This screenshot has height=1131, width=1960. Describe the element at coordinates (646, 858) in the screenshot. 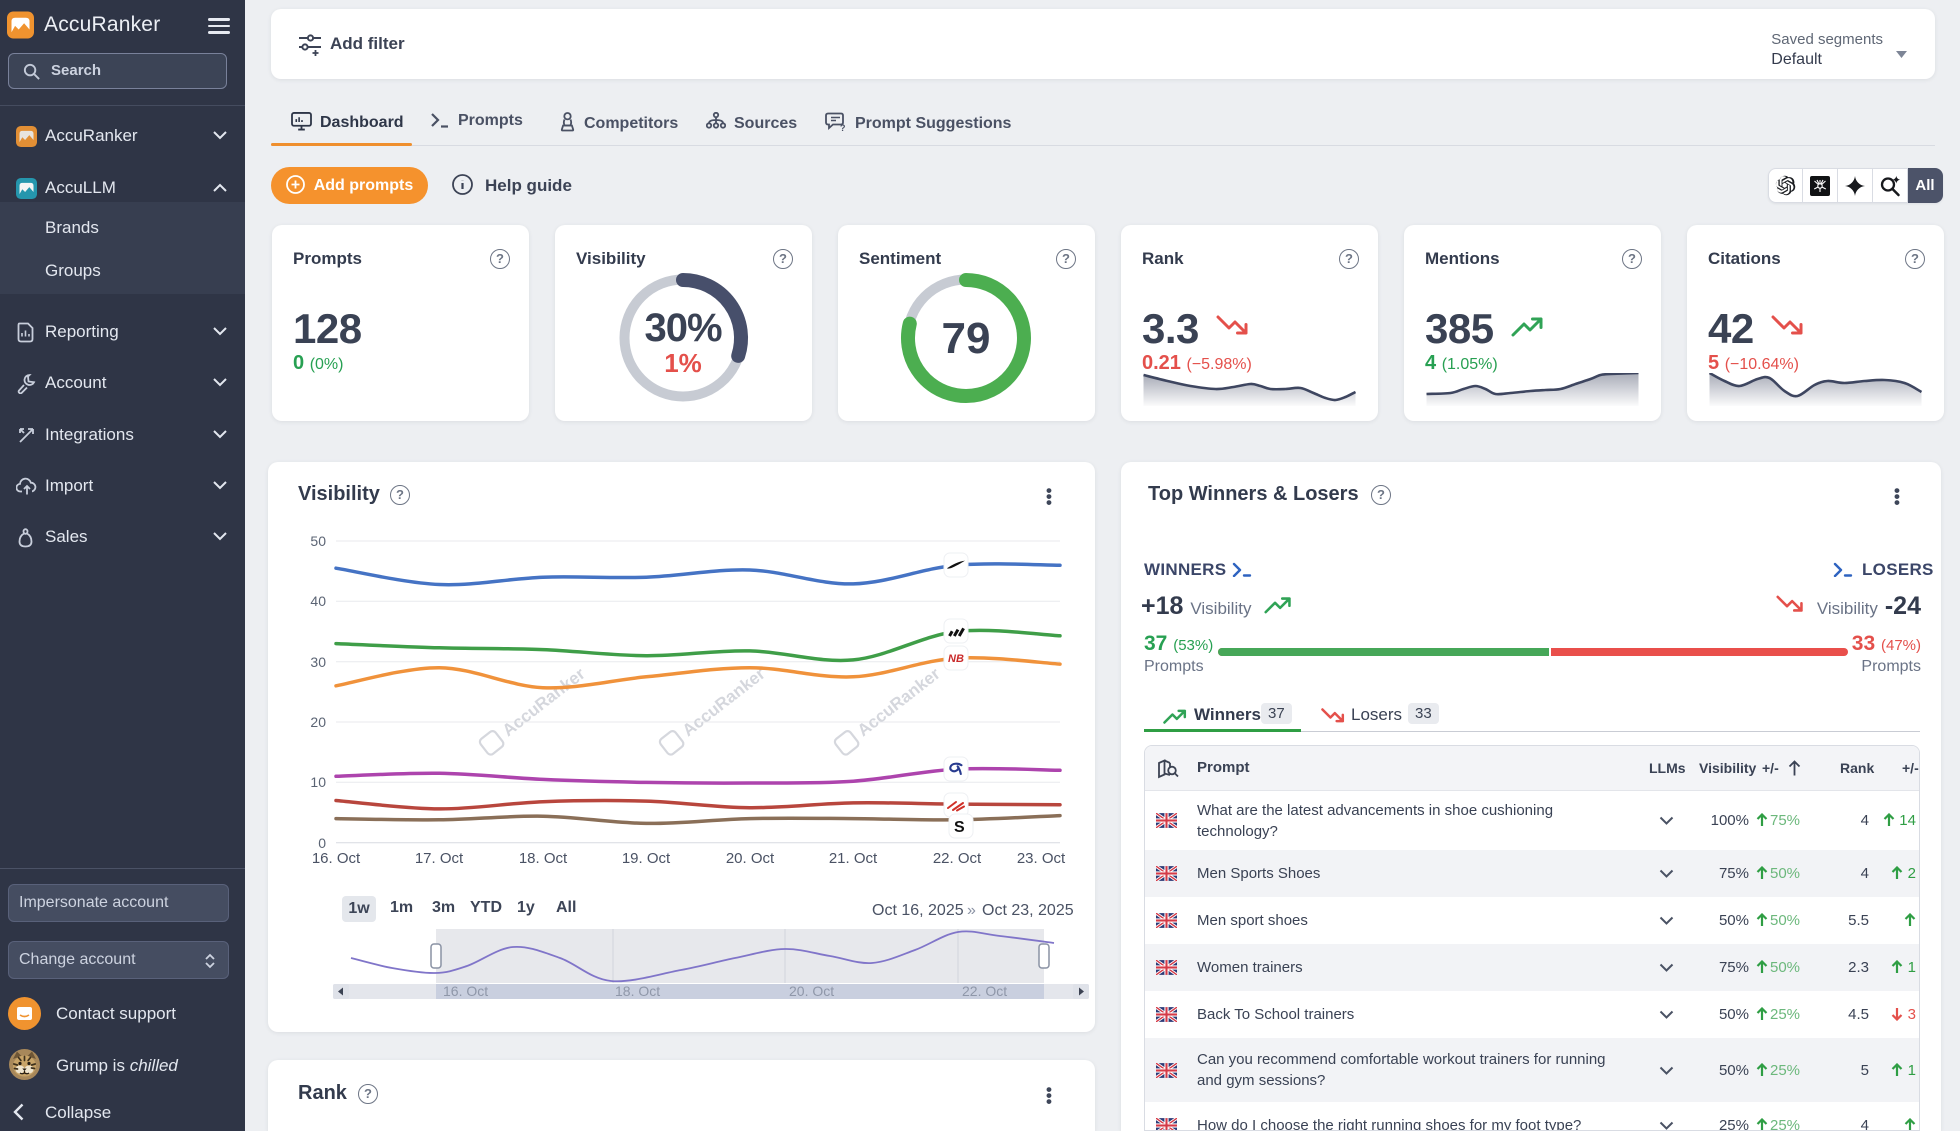

I see `svg-text: 19. Oct` at that location.